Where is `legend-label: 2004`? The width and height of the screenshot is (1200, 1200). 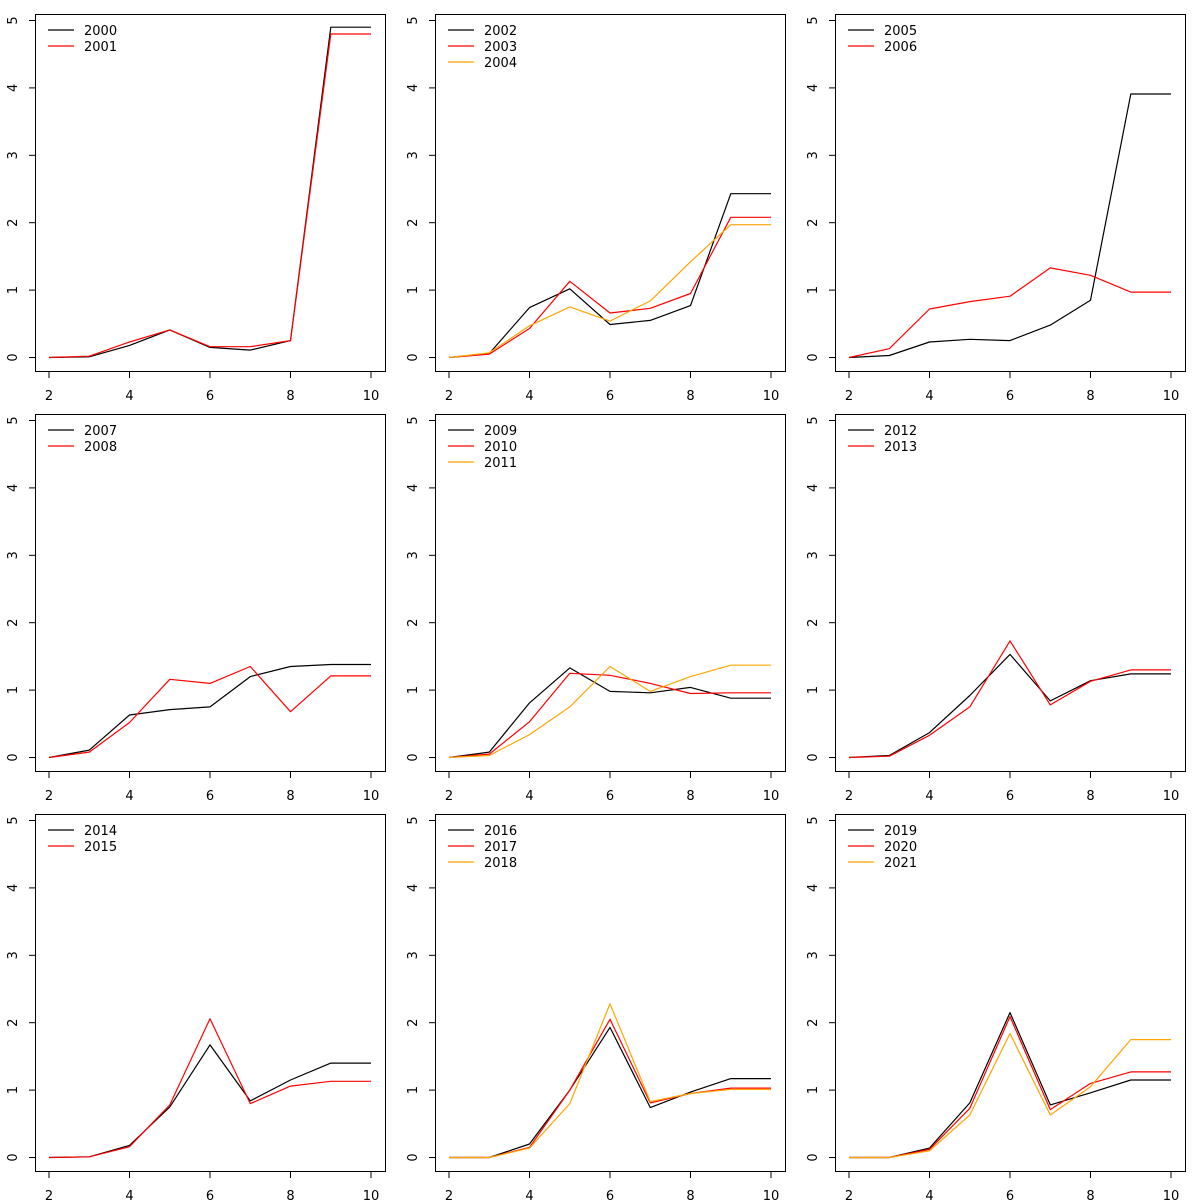 legend-label: 2004 is located at coordinates (500, 63).